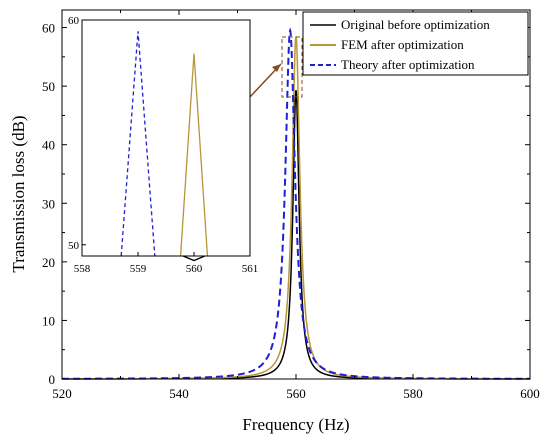  I want to click on inset-plot-area, so click(164, 146).